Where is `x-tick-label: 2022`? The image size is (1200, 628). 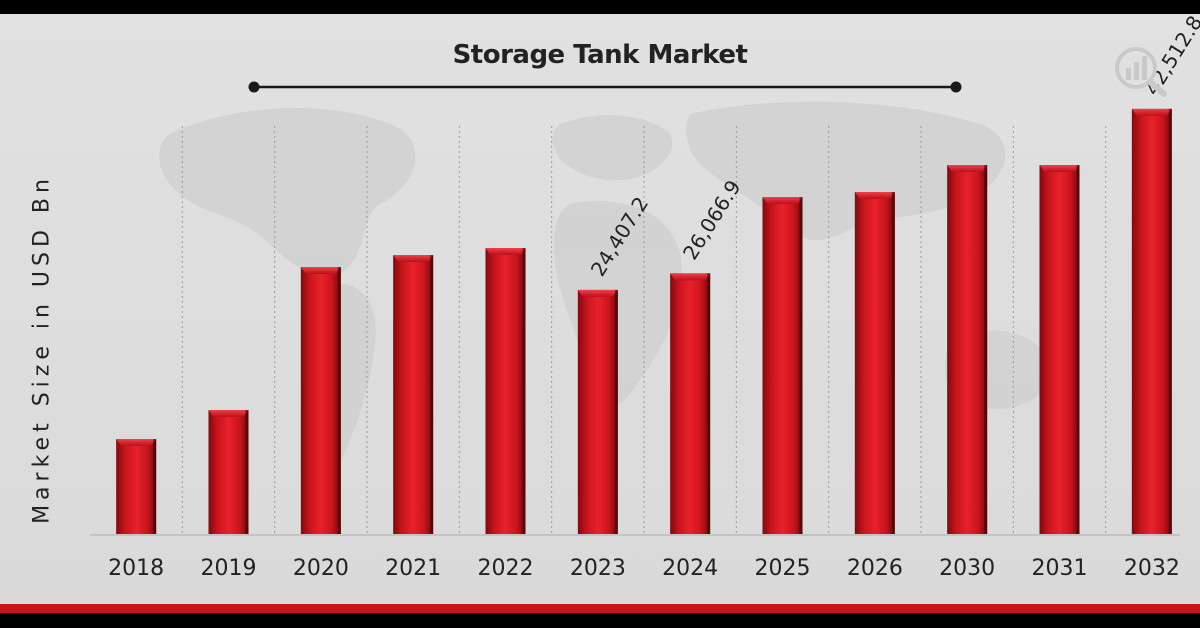
x-tick-label: 2022 is located at coordinates (506, 568).